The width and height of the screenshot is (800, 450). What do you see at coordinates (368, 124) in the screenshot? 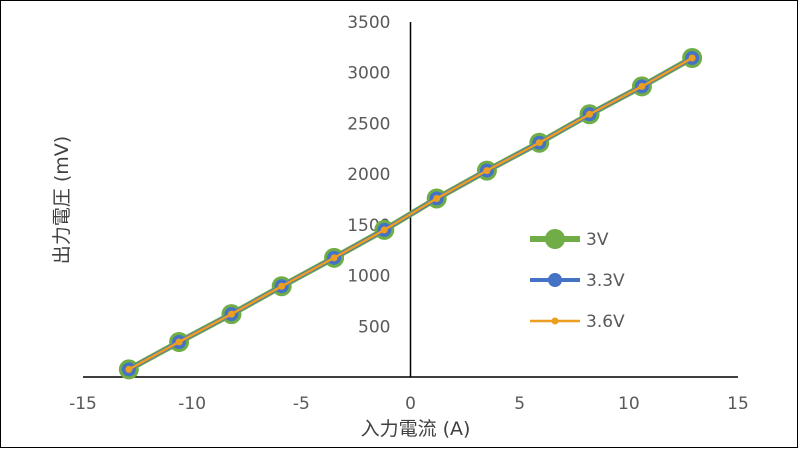
I see `y-tick-label: 2500` at bounding box center [368, 124].